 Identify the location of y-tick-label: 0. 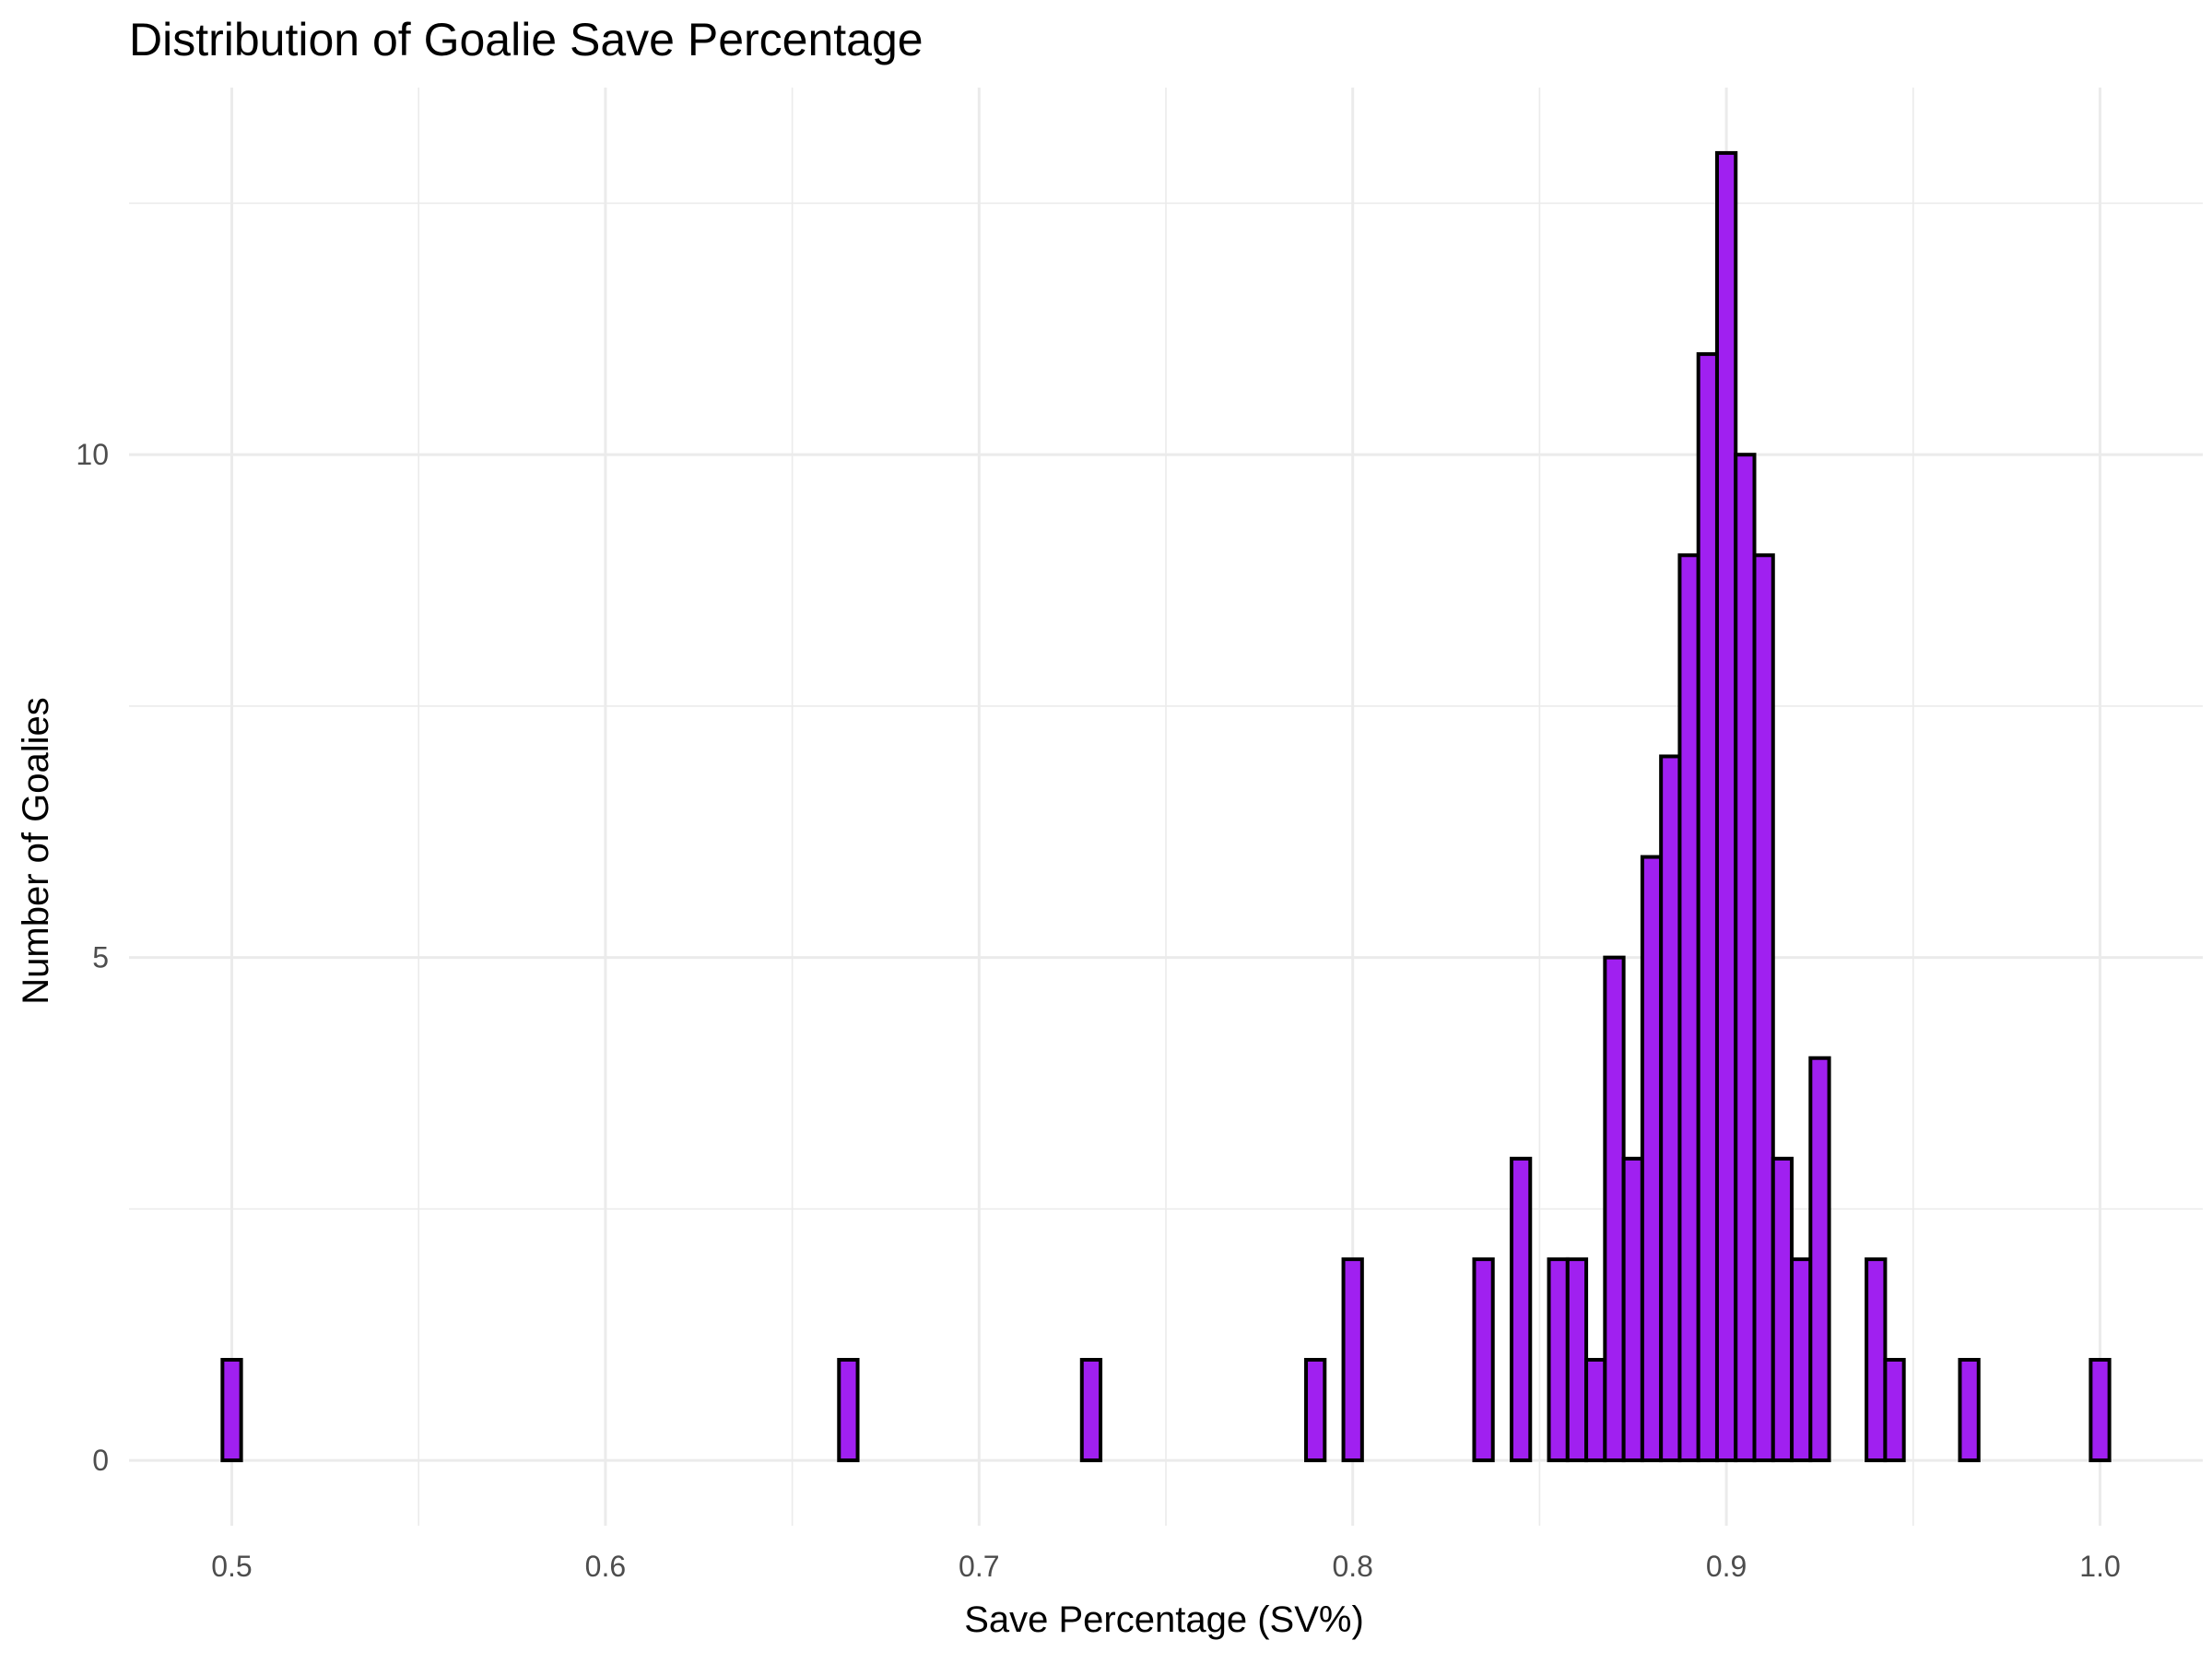
(100, 1460).